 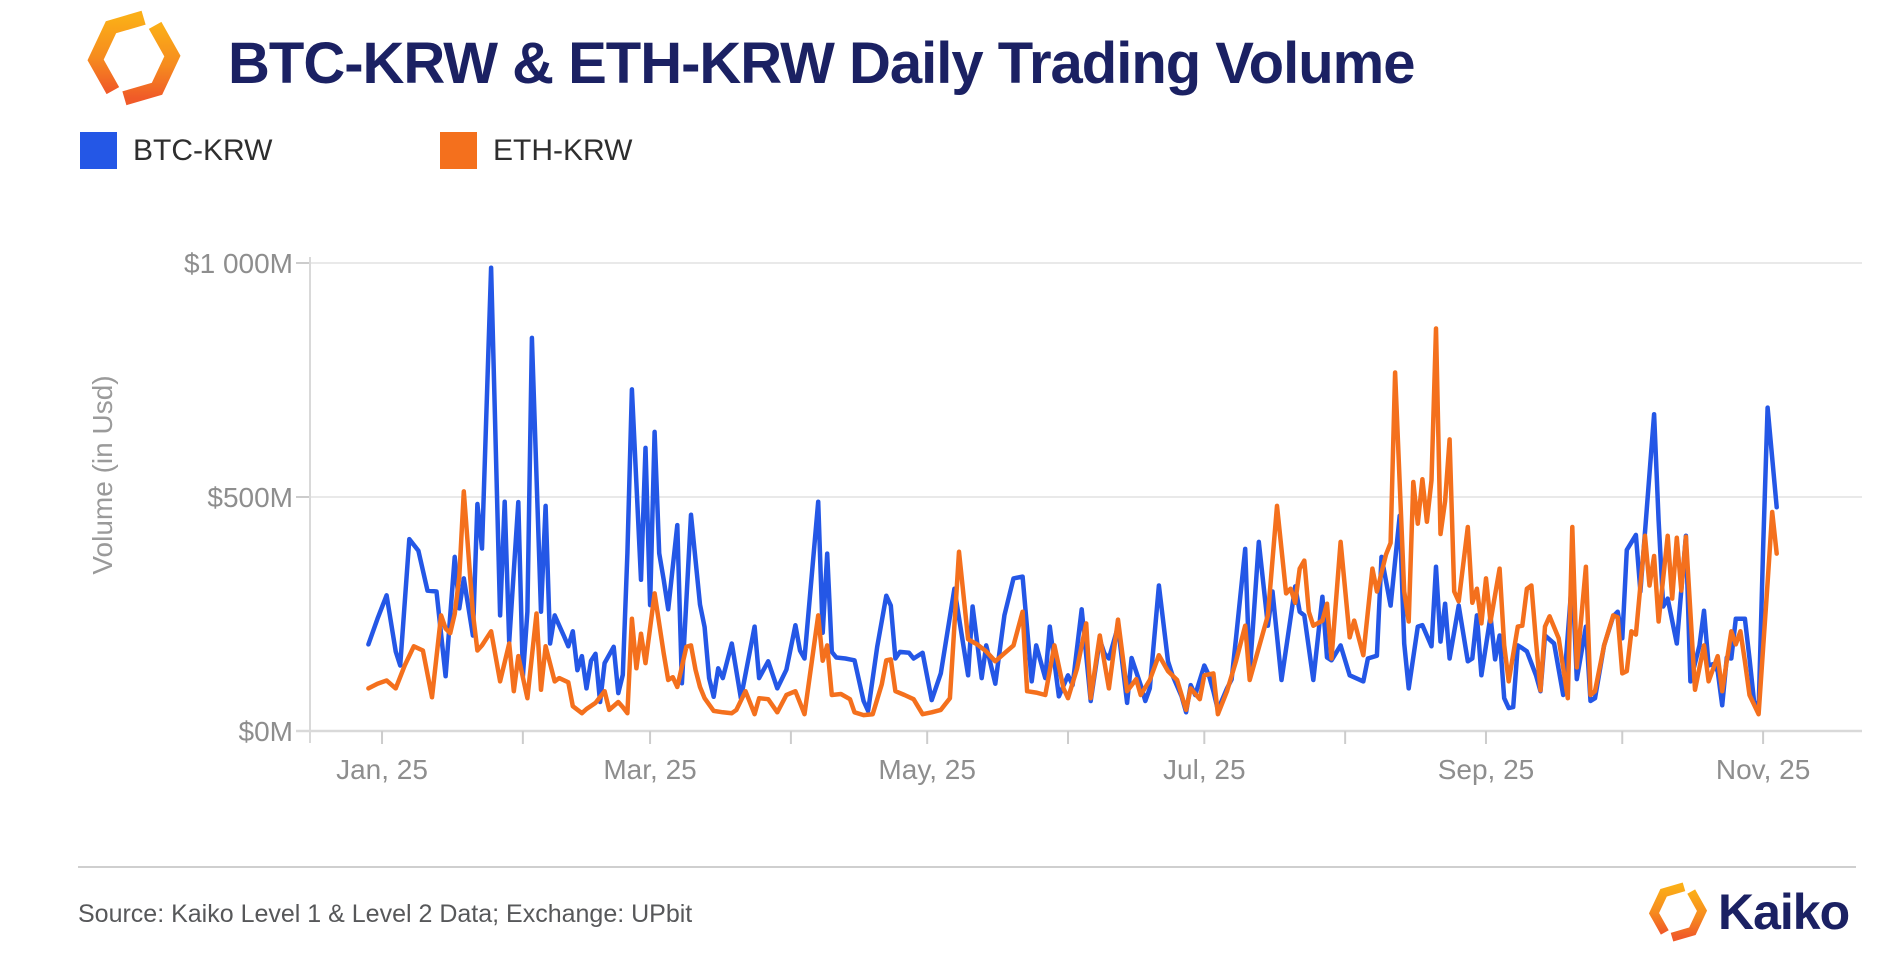 What do you see at coordinates (98, 150) in the screenshot?
I see `btc-krw-swatch` at bounding box center [98, 150].